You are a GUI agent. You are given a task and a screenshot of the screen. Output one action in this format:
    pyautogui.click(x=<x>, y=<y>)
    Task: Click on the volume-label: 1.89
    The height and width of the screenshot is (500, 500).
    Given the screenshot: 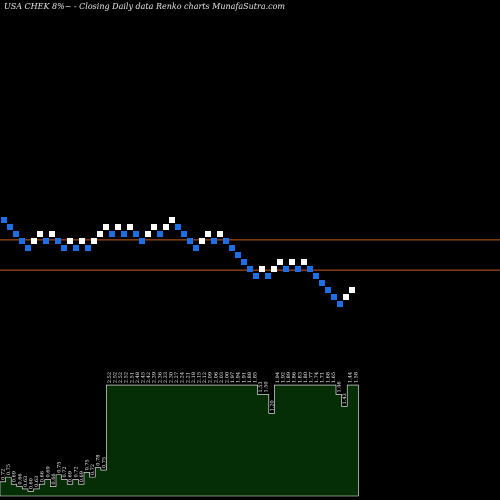 What is the action you would take?
    pyautogui.click(x=289, y=377)
    